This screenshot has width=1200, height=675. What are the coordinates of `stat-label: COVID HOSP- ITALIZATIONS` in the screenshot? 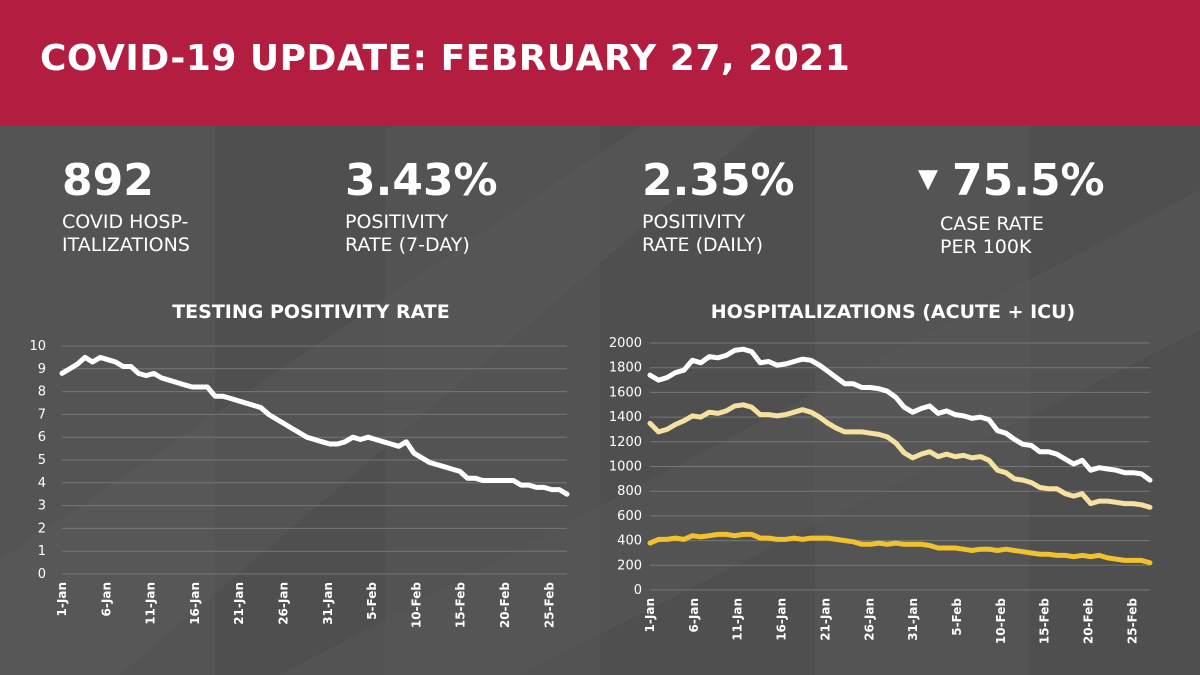 It's located at (126, 234).